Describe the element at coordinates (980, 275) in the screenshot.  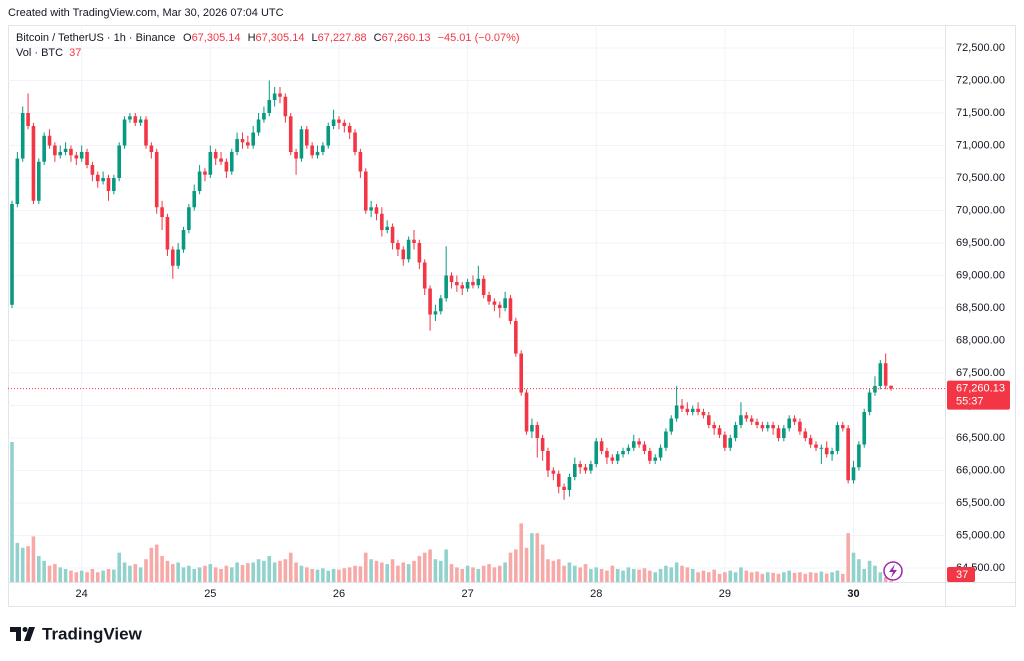
I see `y-tick-label: 69,000.00` at that location.